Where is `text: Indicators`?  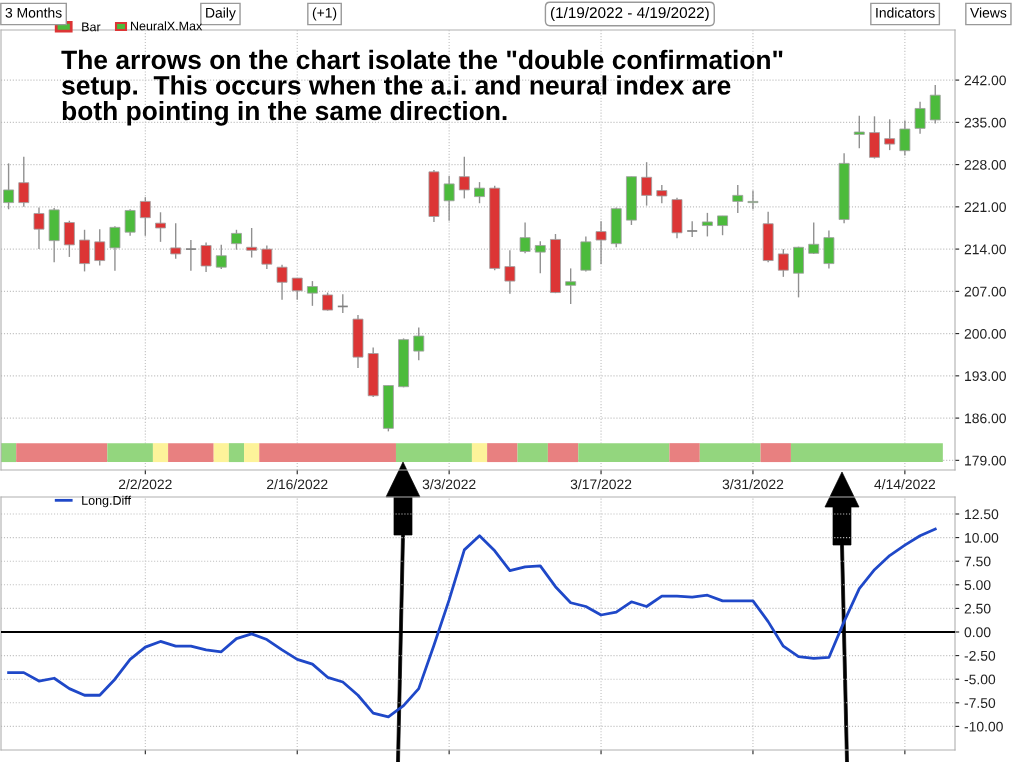
text: Indicators is located at coordinates (905, 12).